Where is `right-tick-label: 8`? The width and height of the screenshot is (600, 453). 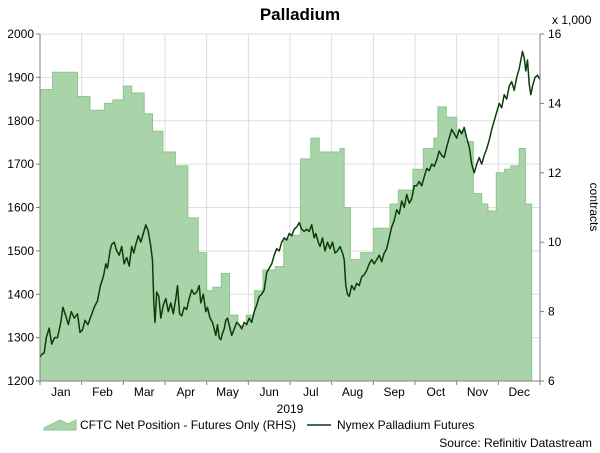 right-tick-label: 8 is located at coordinates (551, 312).